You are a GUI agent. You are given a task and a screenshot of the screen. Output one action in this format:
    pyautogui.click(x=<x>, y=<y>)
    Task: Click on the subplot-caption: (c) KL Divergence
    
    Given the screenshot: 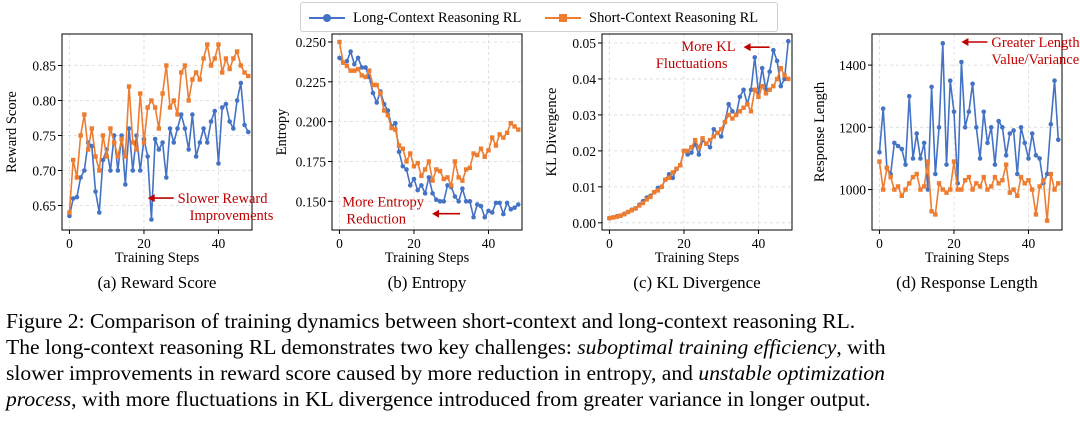 What is the action you would take?
    pyautogui.click(x=696, y=282)
    